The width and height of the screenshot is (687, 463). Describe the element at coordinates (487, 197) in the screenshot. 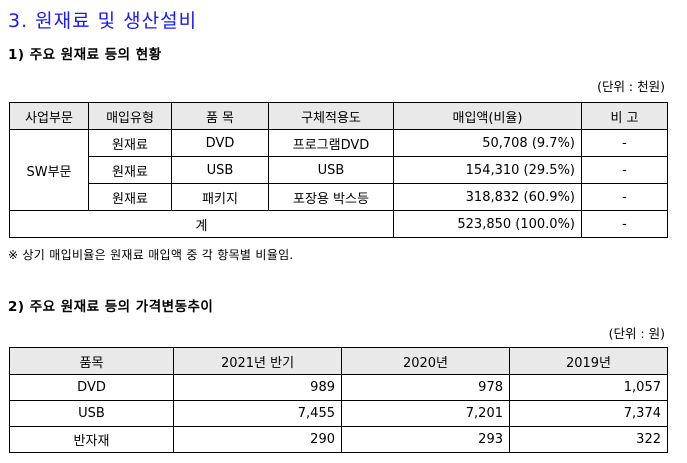

I see `amount-cell: 318,832 (60.9%)` at that location.